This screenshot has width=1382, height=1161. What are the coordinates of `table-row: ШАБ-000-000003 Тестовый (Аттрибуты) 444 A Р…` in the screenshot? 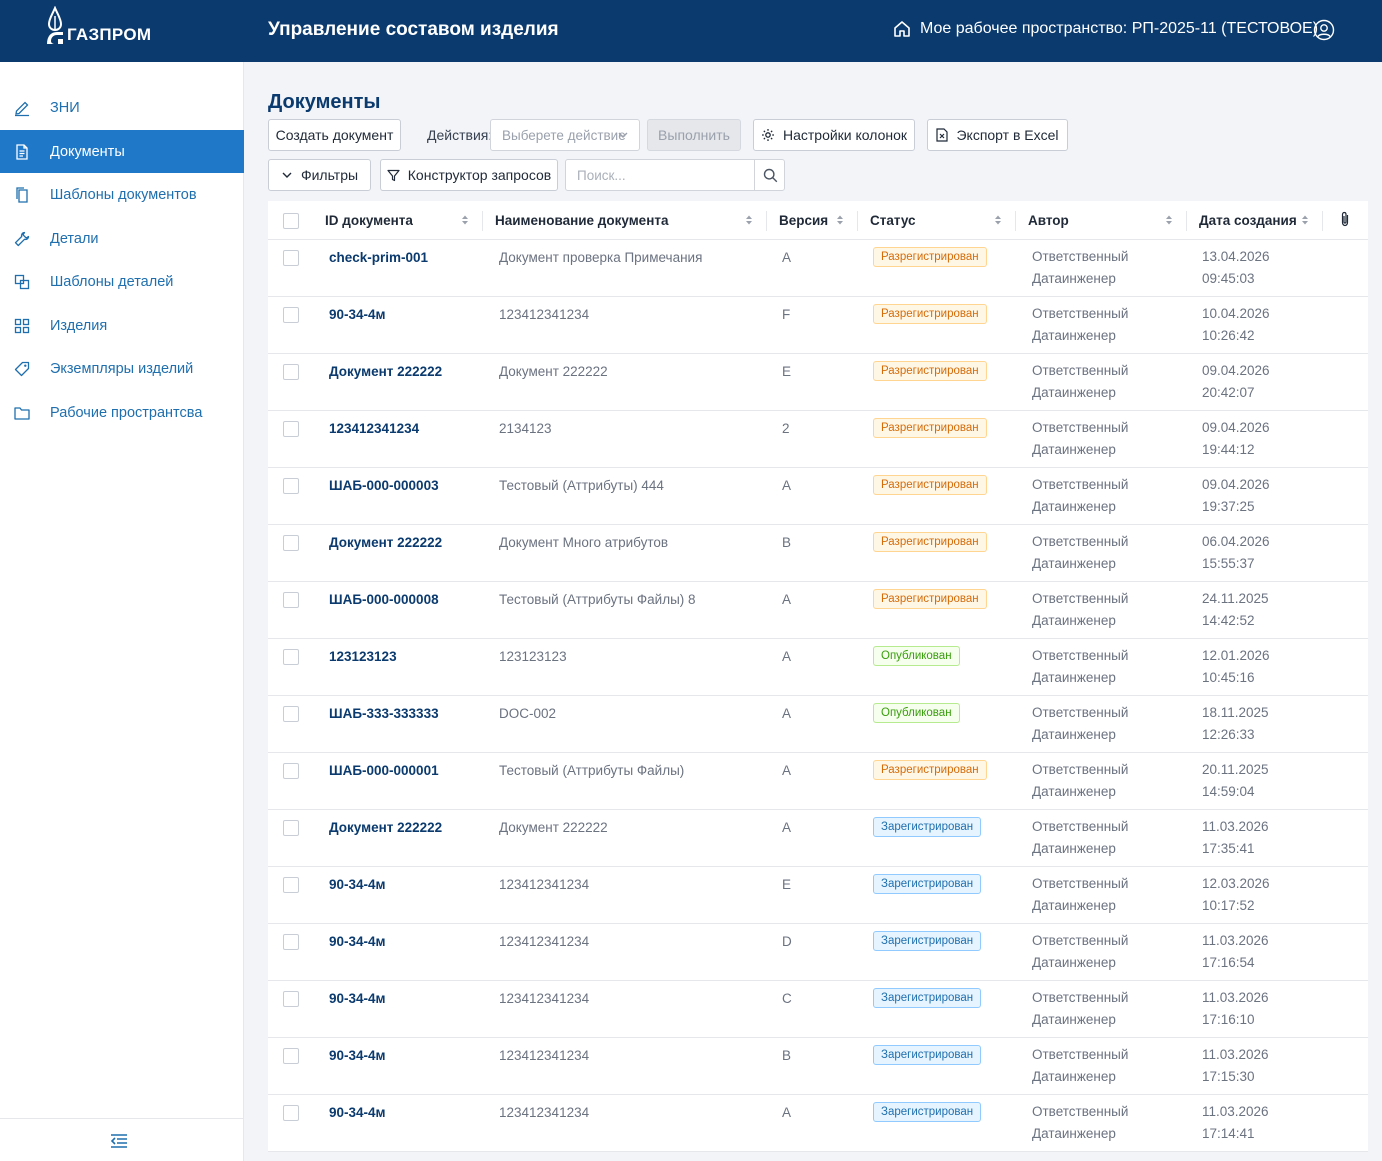 It's located at (818, 496).